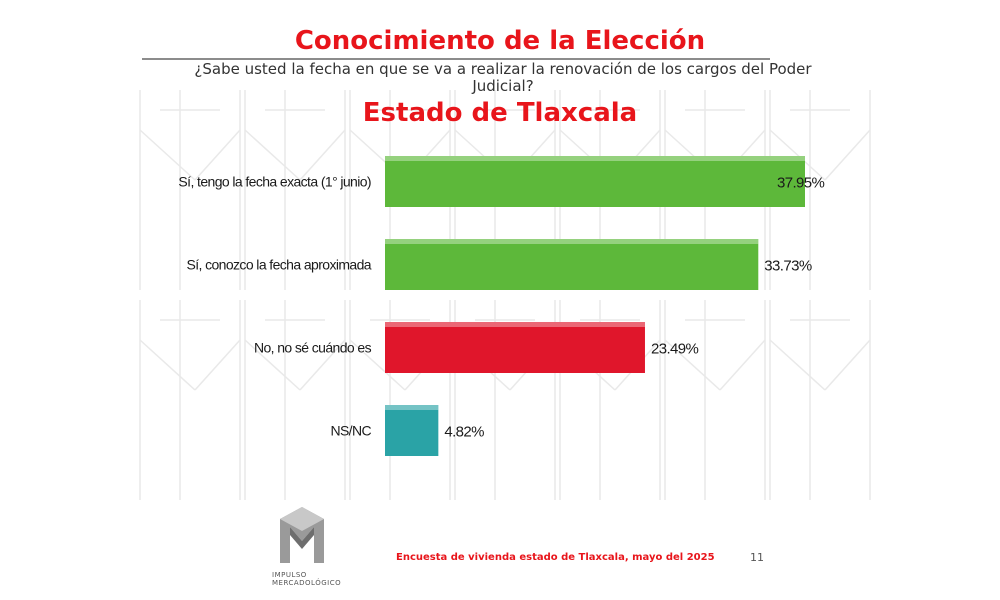 Image resolution: width=1000 pixels, height=600 pixels. I want to click on page-number: 11, so click(757, 557).